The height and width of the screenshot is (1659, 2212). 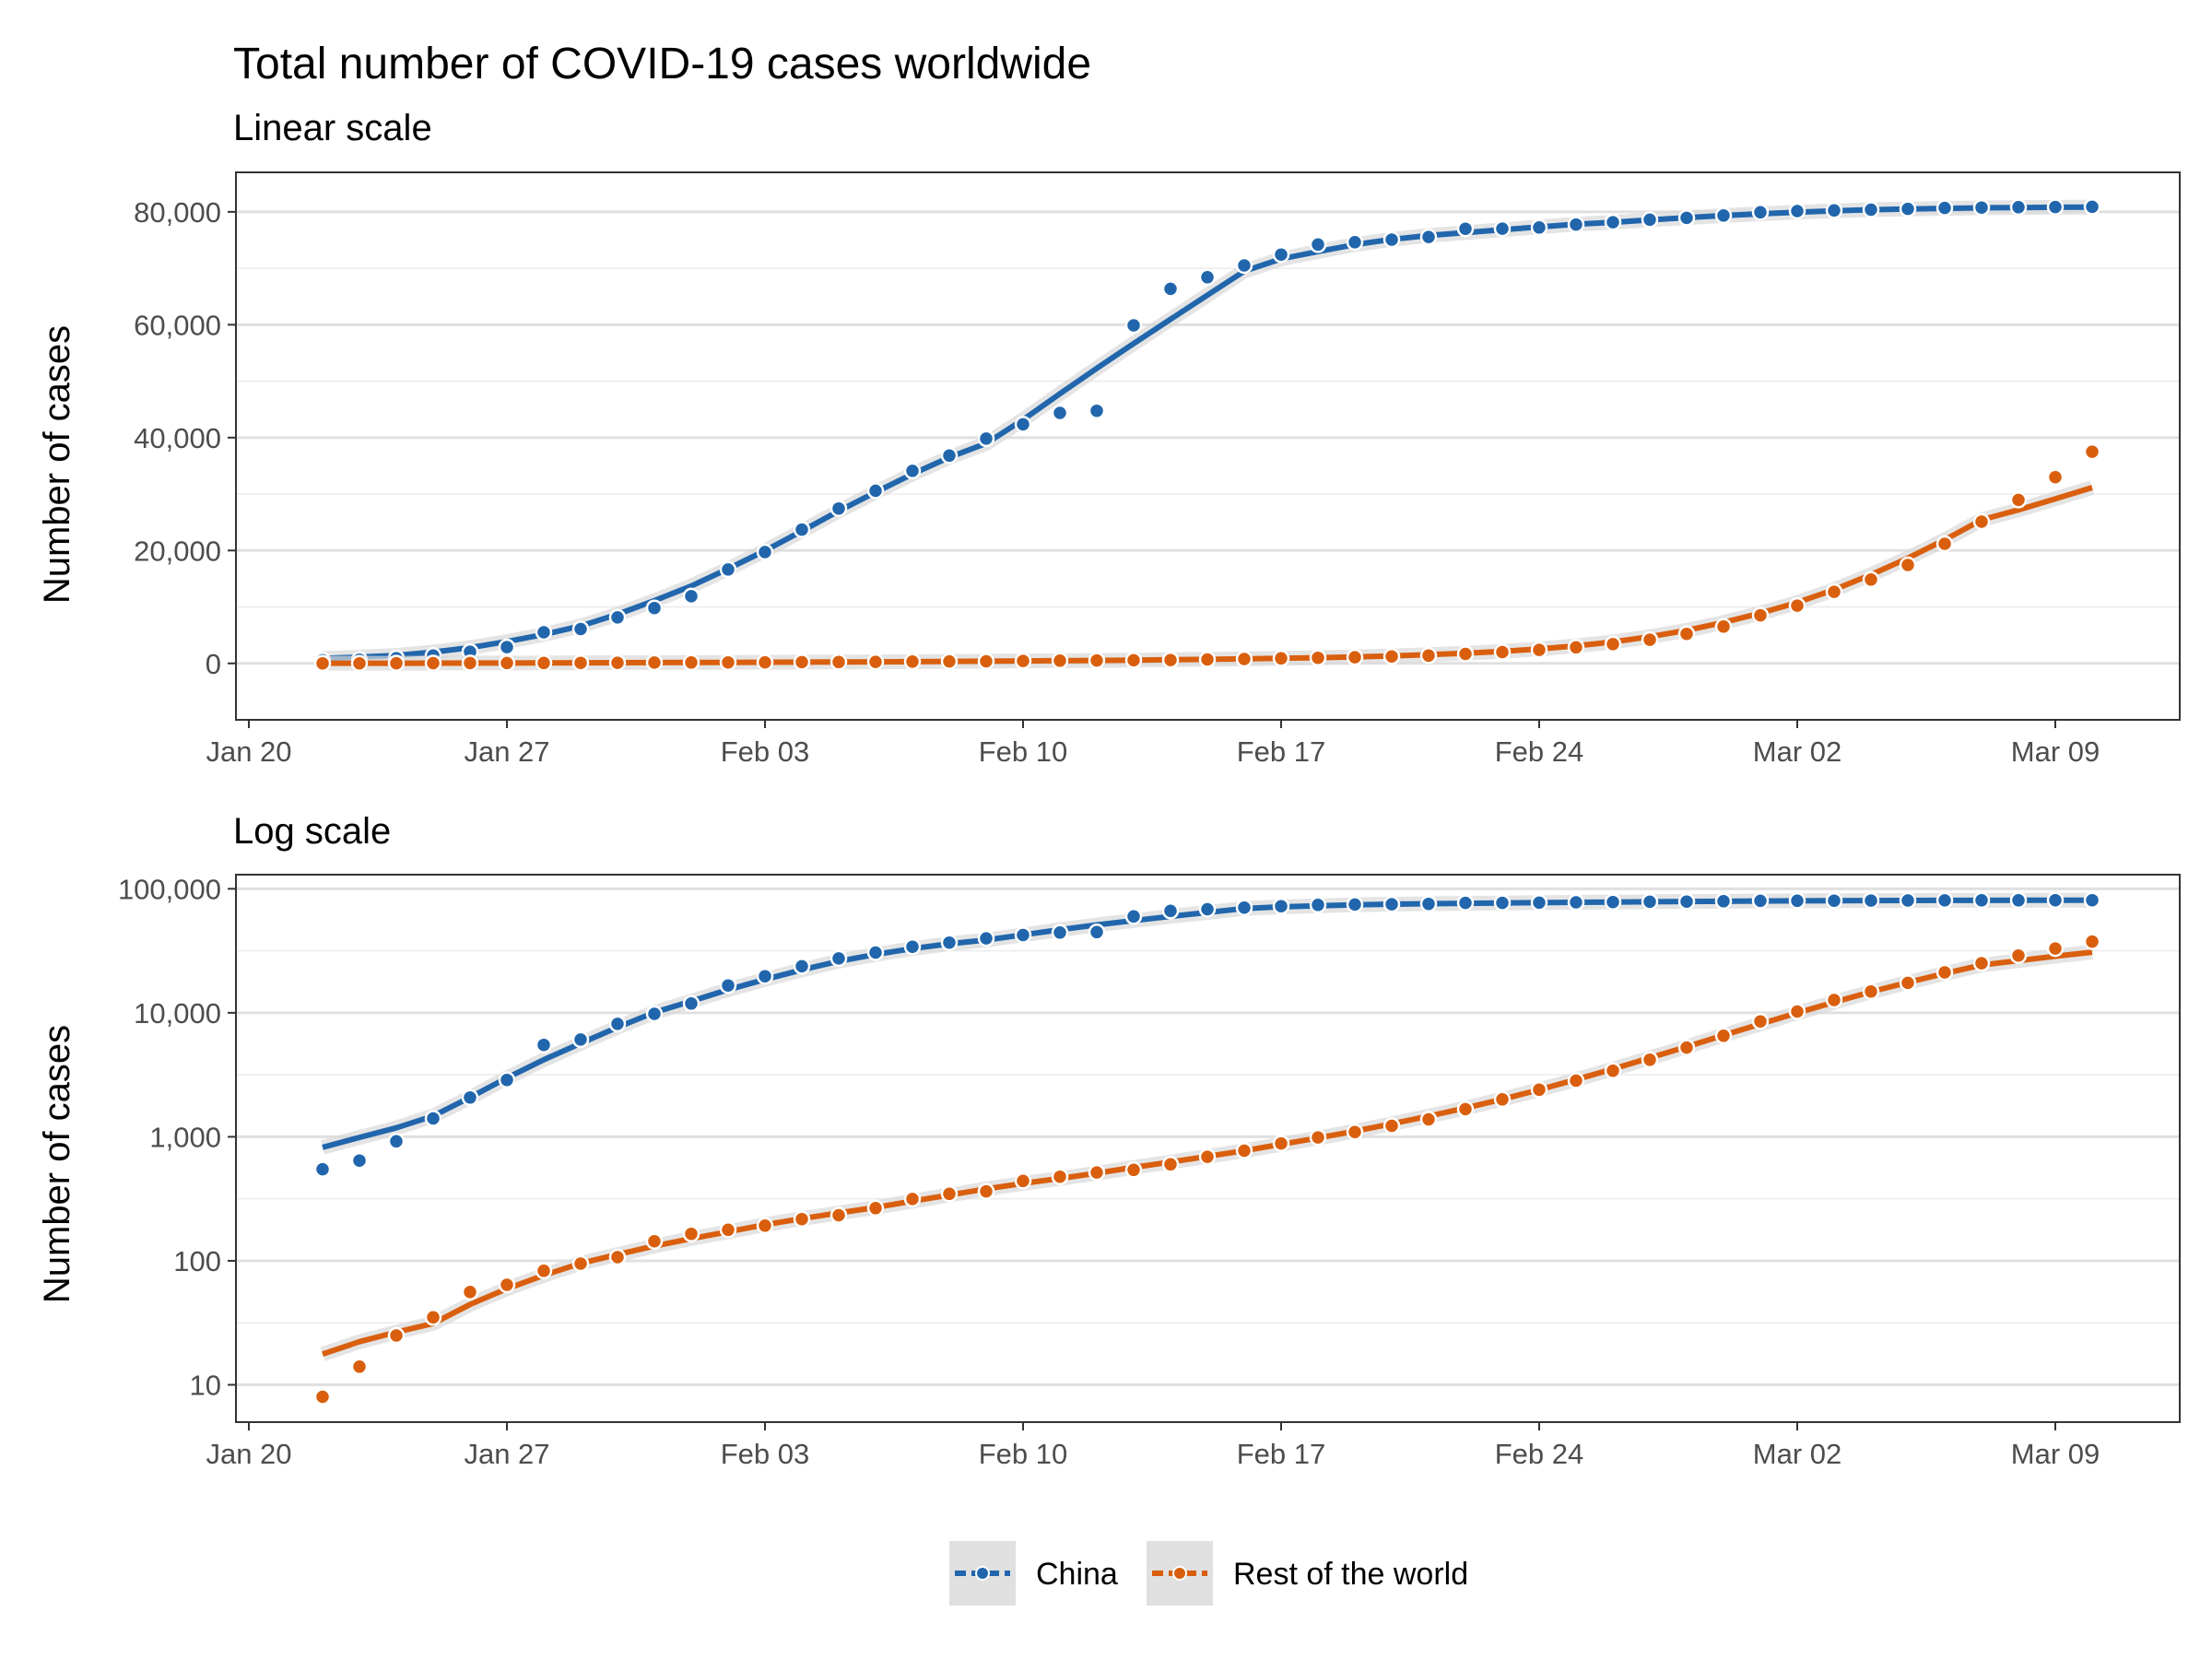 I want to click on y-ticks-log: 10 100 1,000 10,000 100,000, so click(x=177, y=1137).